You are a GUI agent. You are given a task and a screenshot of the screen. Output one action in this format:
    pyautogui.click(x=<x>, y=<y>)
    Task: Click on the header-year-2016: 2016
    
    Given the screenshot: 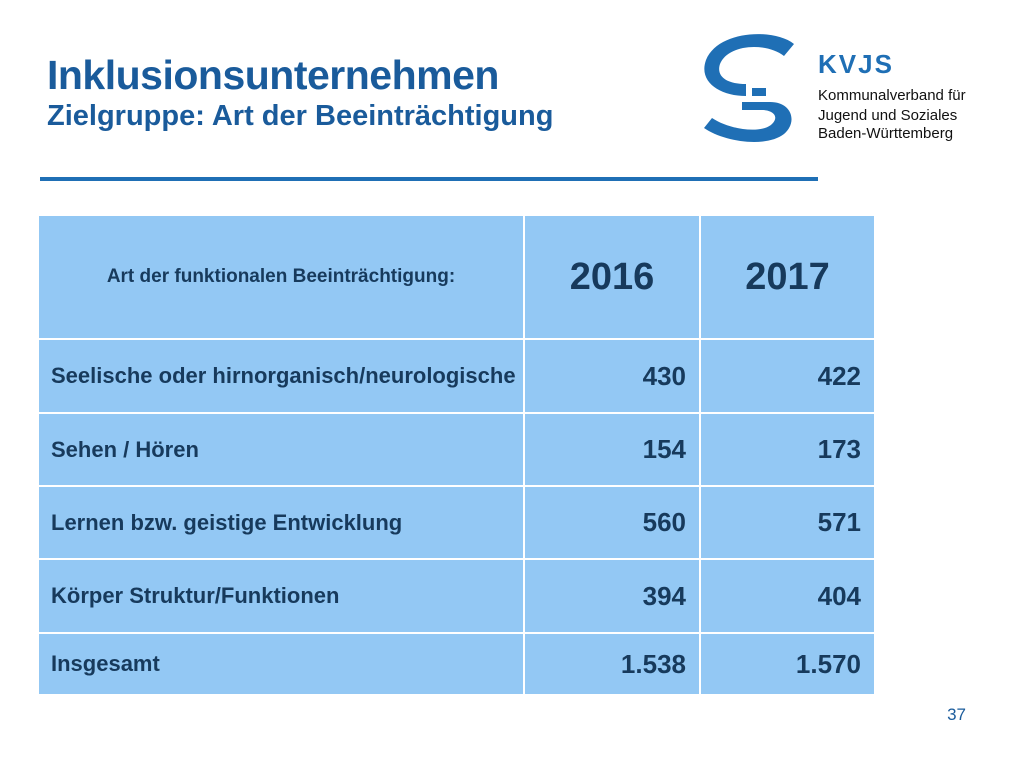 What is the action you would take?
    pyautogui.click(x=612, y=277)
    